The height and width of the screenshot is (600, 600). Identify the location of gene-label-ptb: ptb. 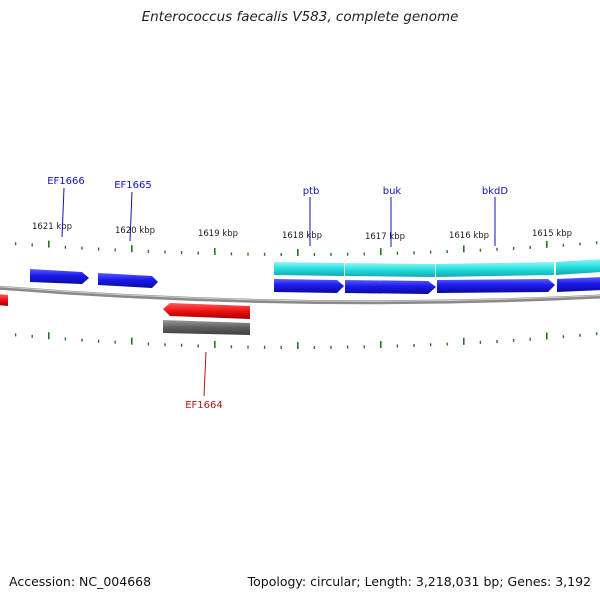
(311, 191).